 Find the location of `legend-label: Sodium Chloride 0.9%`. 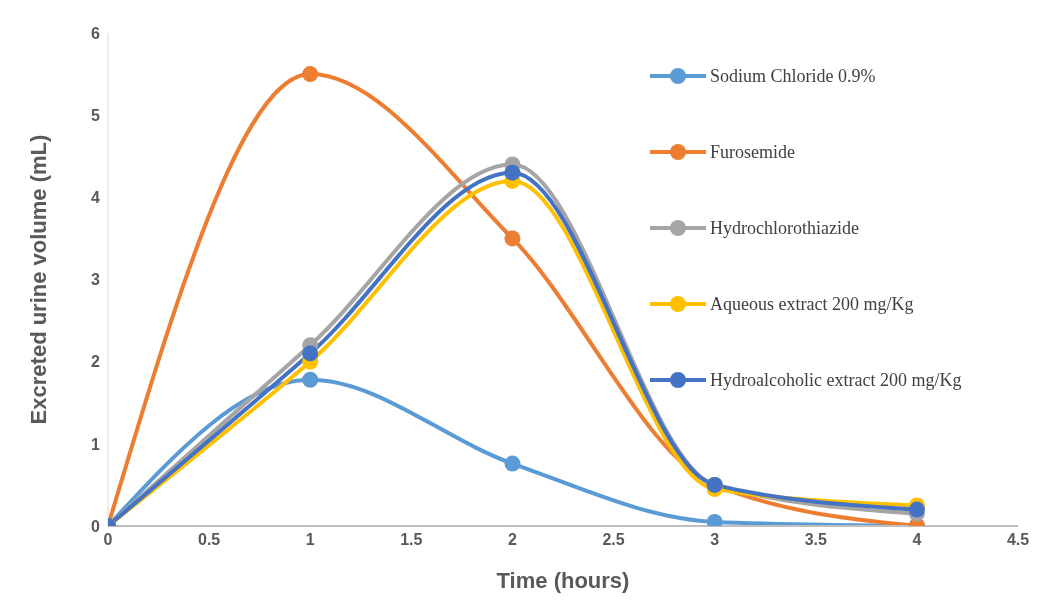

legend-label: Sodium Chloride 0.9% is located at coordinates (793, 76).